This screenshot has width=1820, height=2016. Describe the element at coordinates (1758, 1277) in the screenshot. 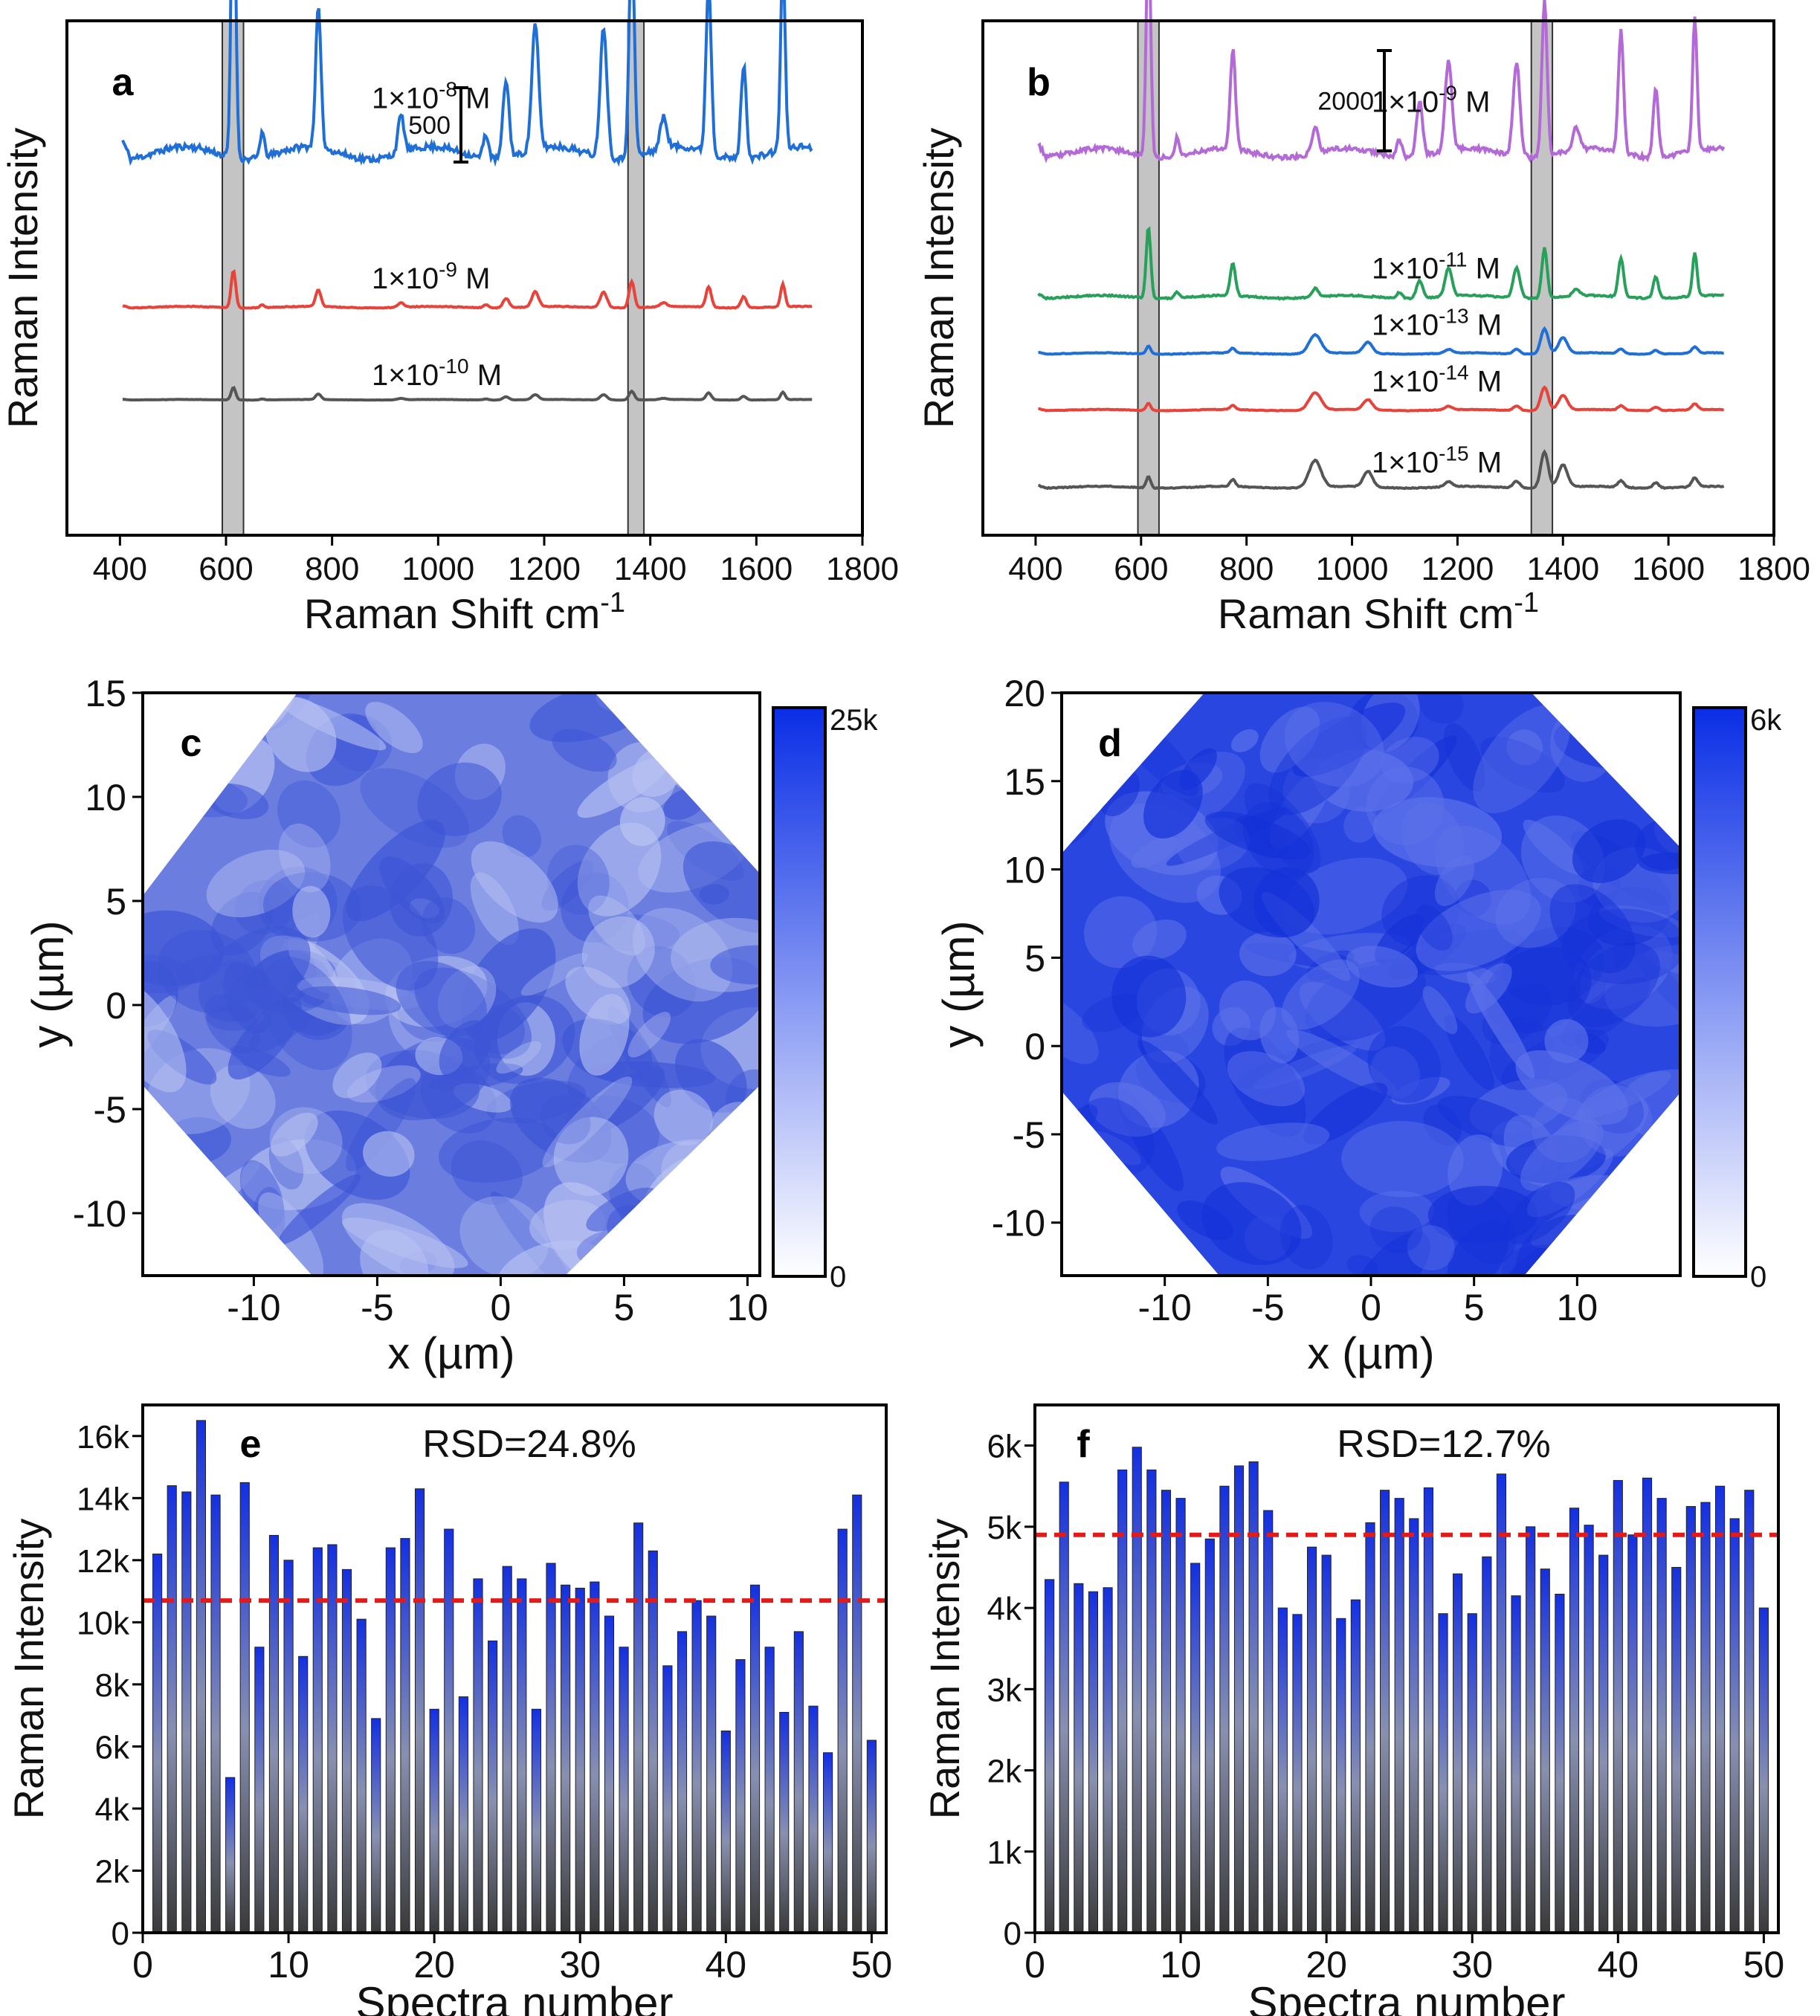

I see `colorbar-min-label-d: 0` at that location.